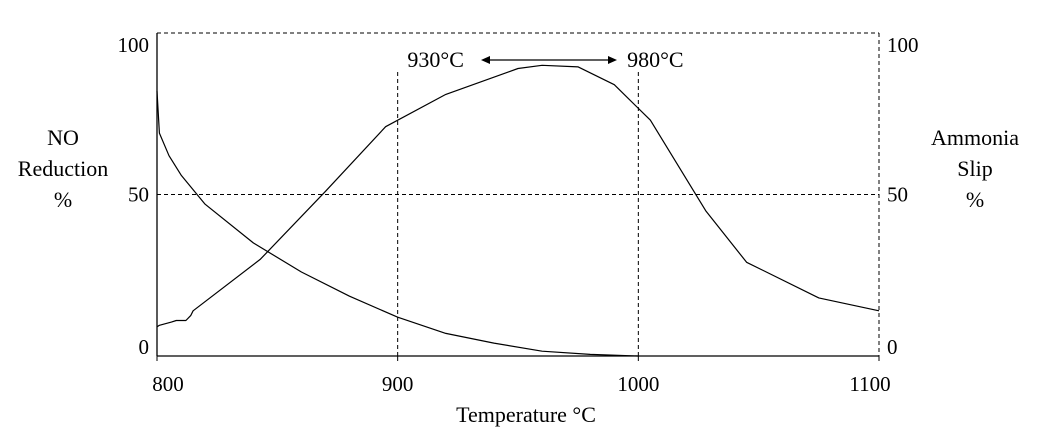  Describe the element at coordinates (526, 414) in the screenshot. I see `x-axis-label: Temperature °C` at that location.